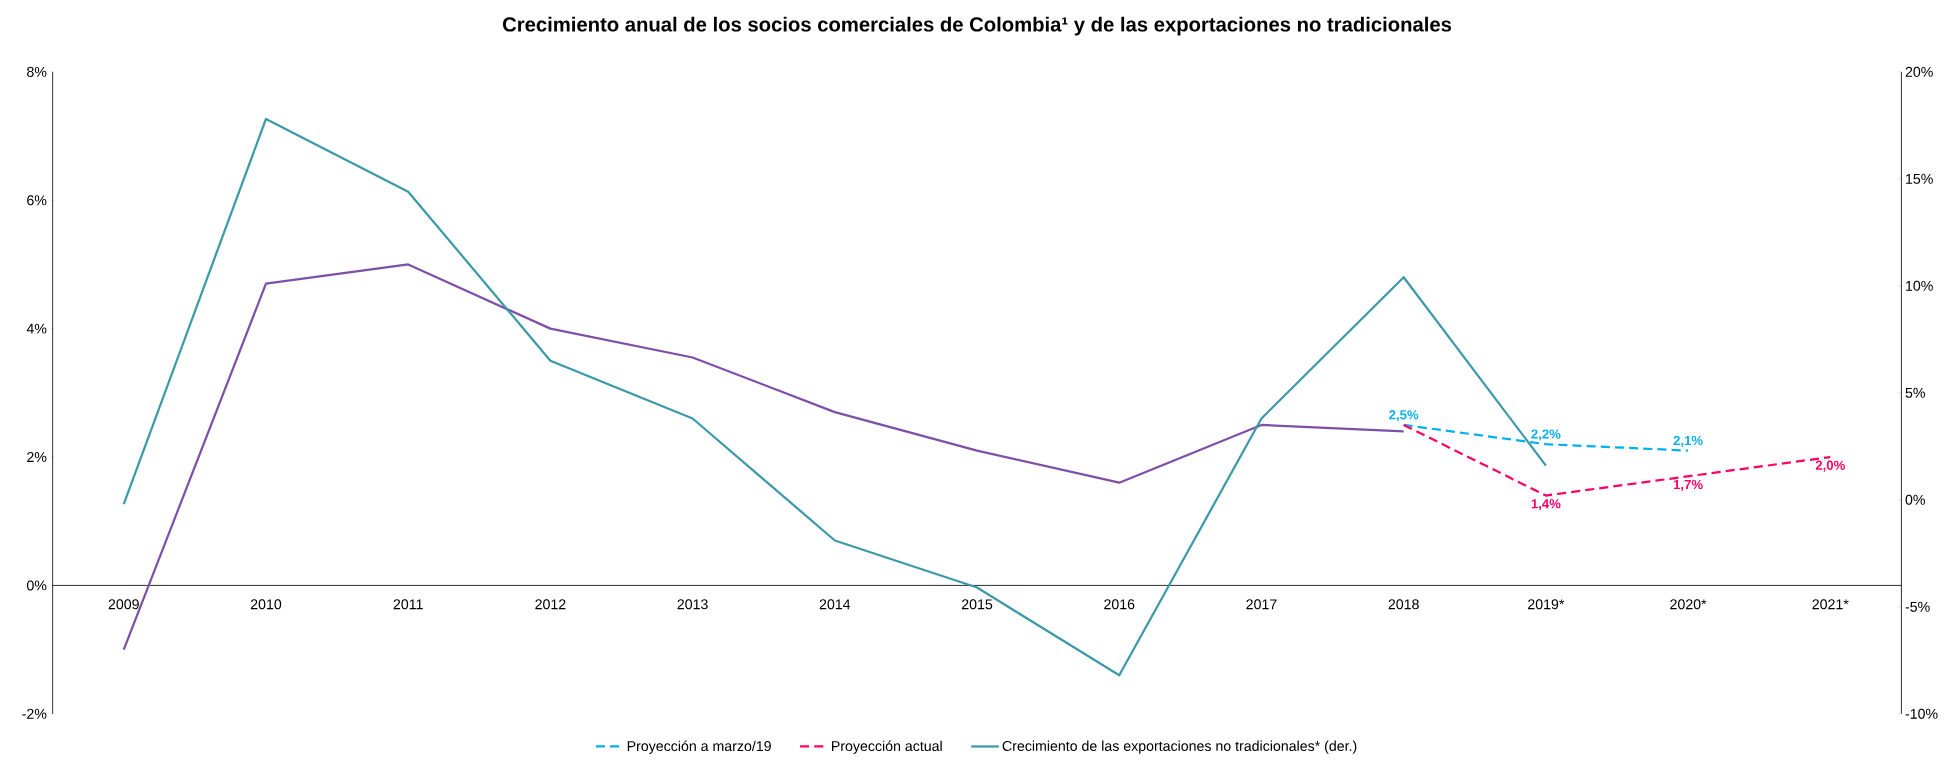 The width and height of the screenshot is (1950, 770). I want to click on x-tick-label: 2019*, so click(1546, 604).